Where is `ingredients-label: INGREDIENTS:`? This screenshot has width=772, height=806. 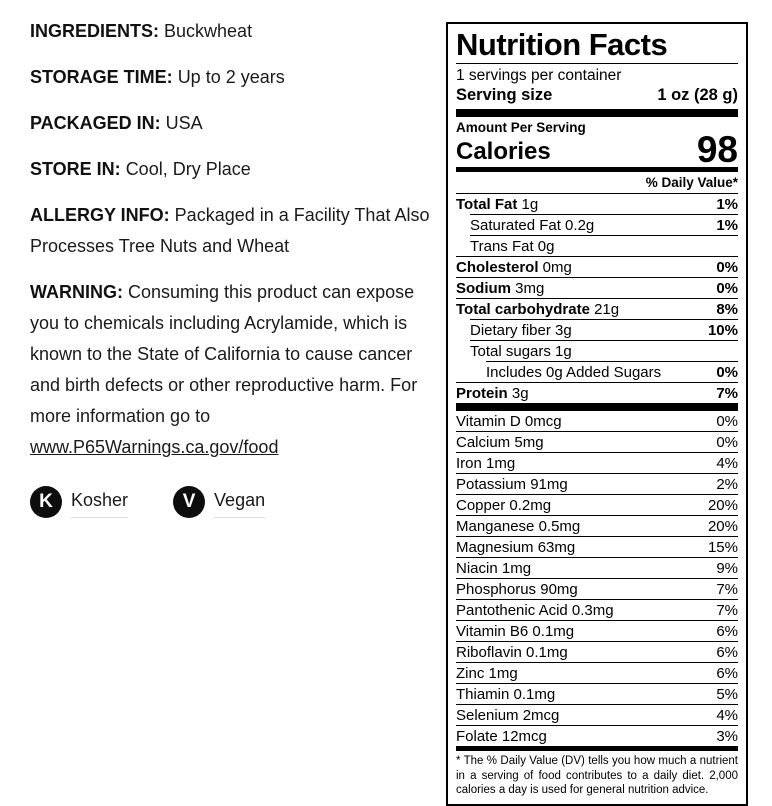 ingredients-label: INGREDIENTS: is located at coordinates (95, 31).